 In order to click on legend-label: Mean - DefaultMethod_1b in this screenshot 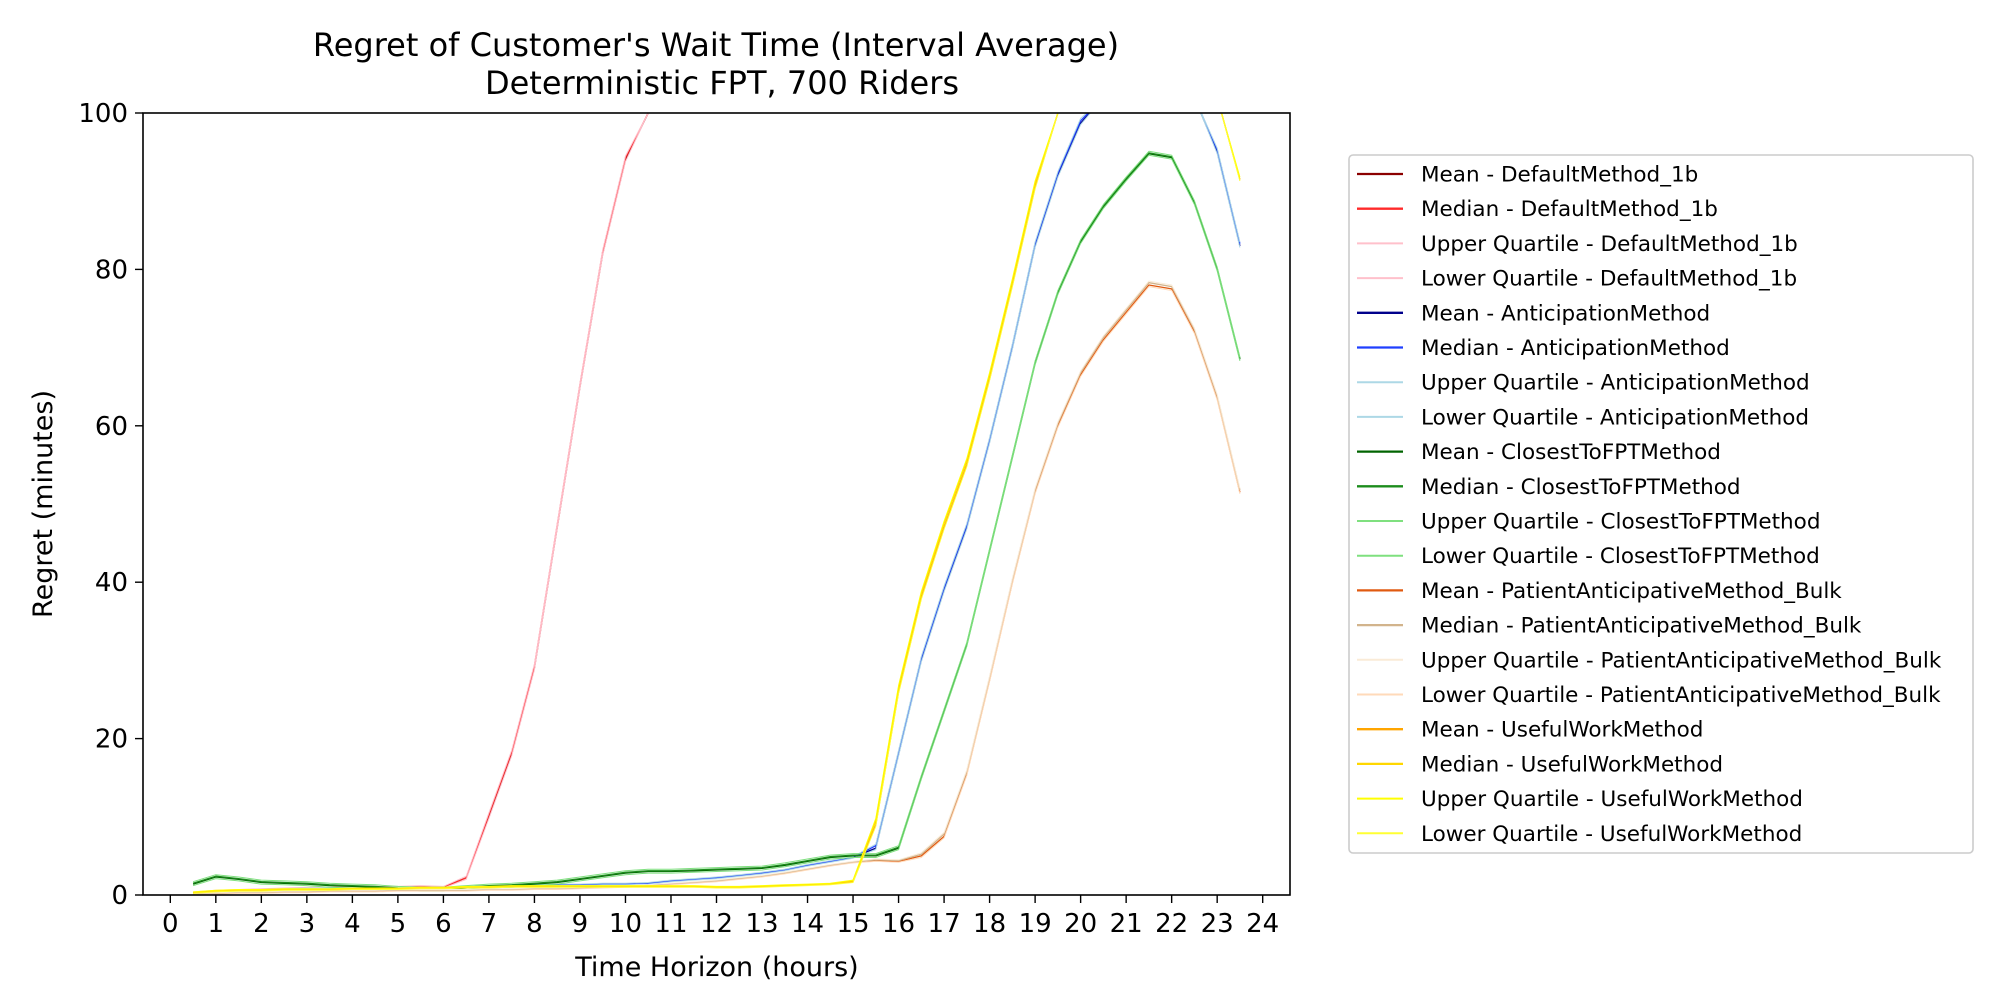, I will do `click(1559, 175)`.